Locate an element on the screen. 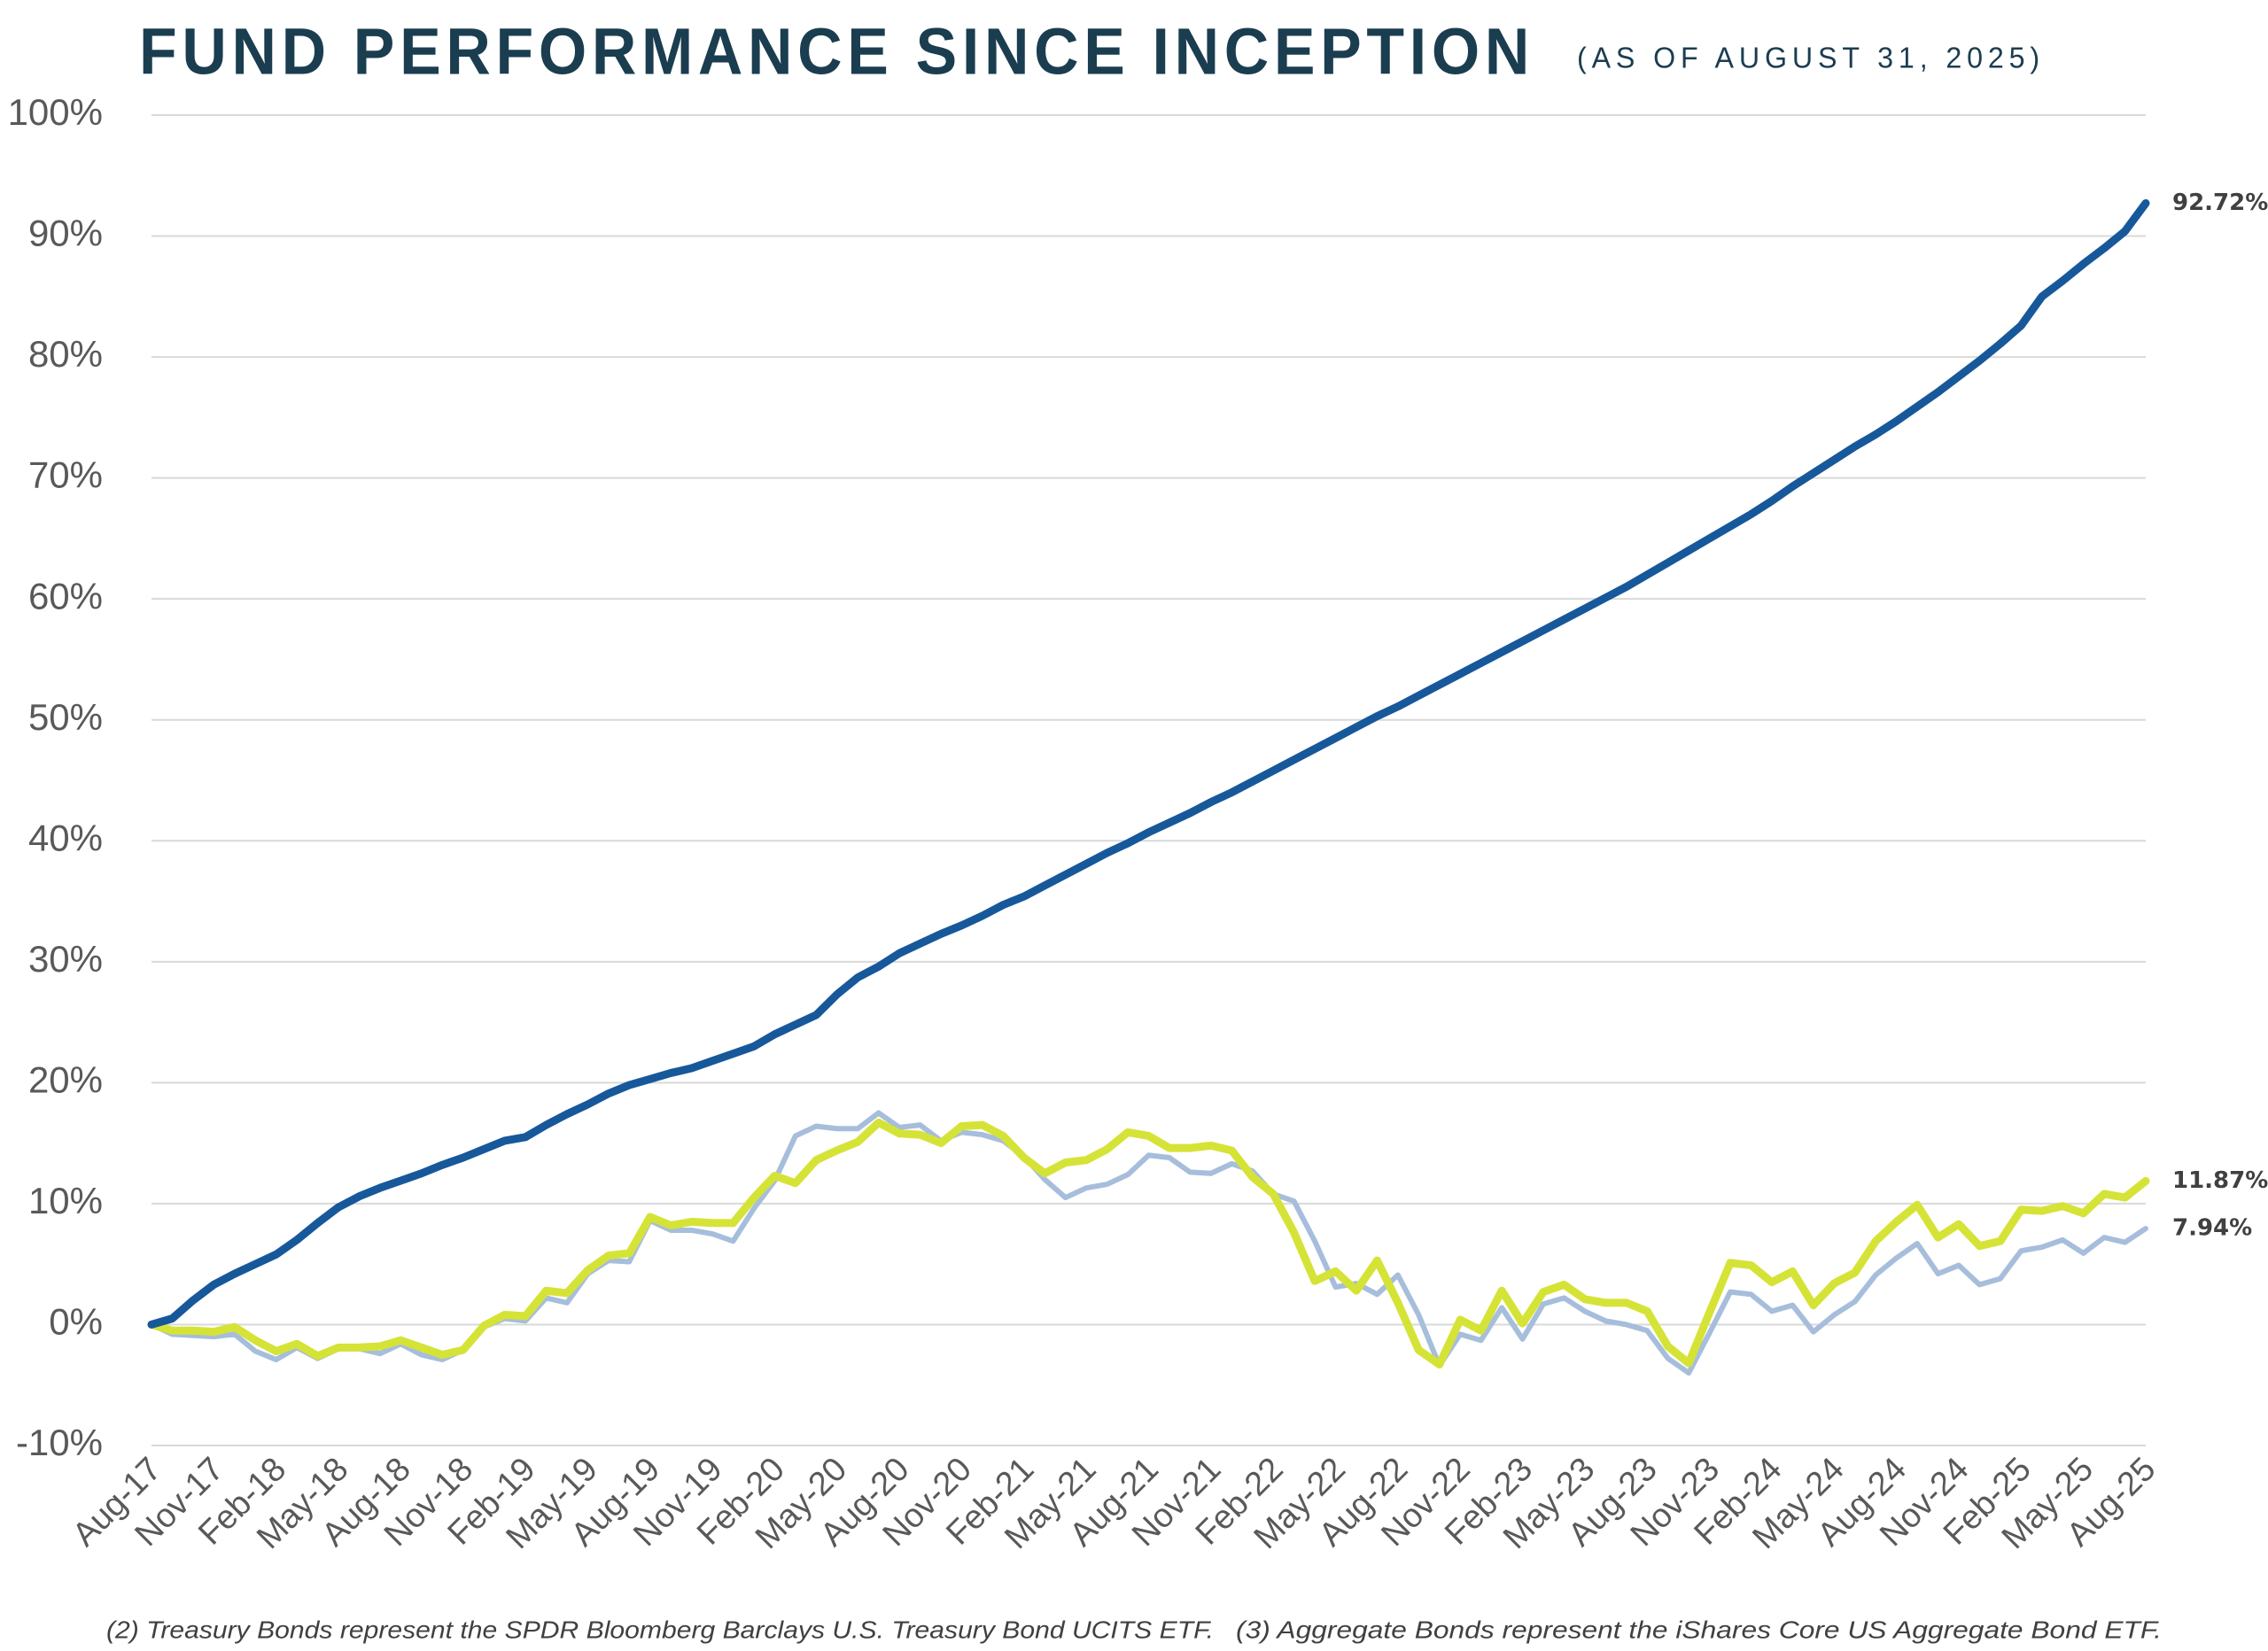 The width and height of the screenshot is (2268, 1651). y-tick-label: 30% is located at coordinates (65, 959).